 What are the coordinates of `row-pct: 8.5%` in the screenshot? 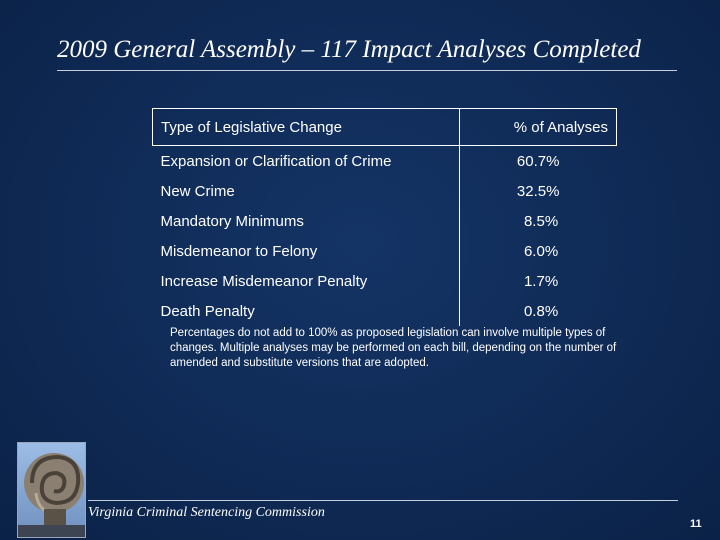 It's located at (541, 221).